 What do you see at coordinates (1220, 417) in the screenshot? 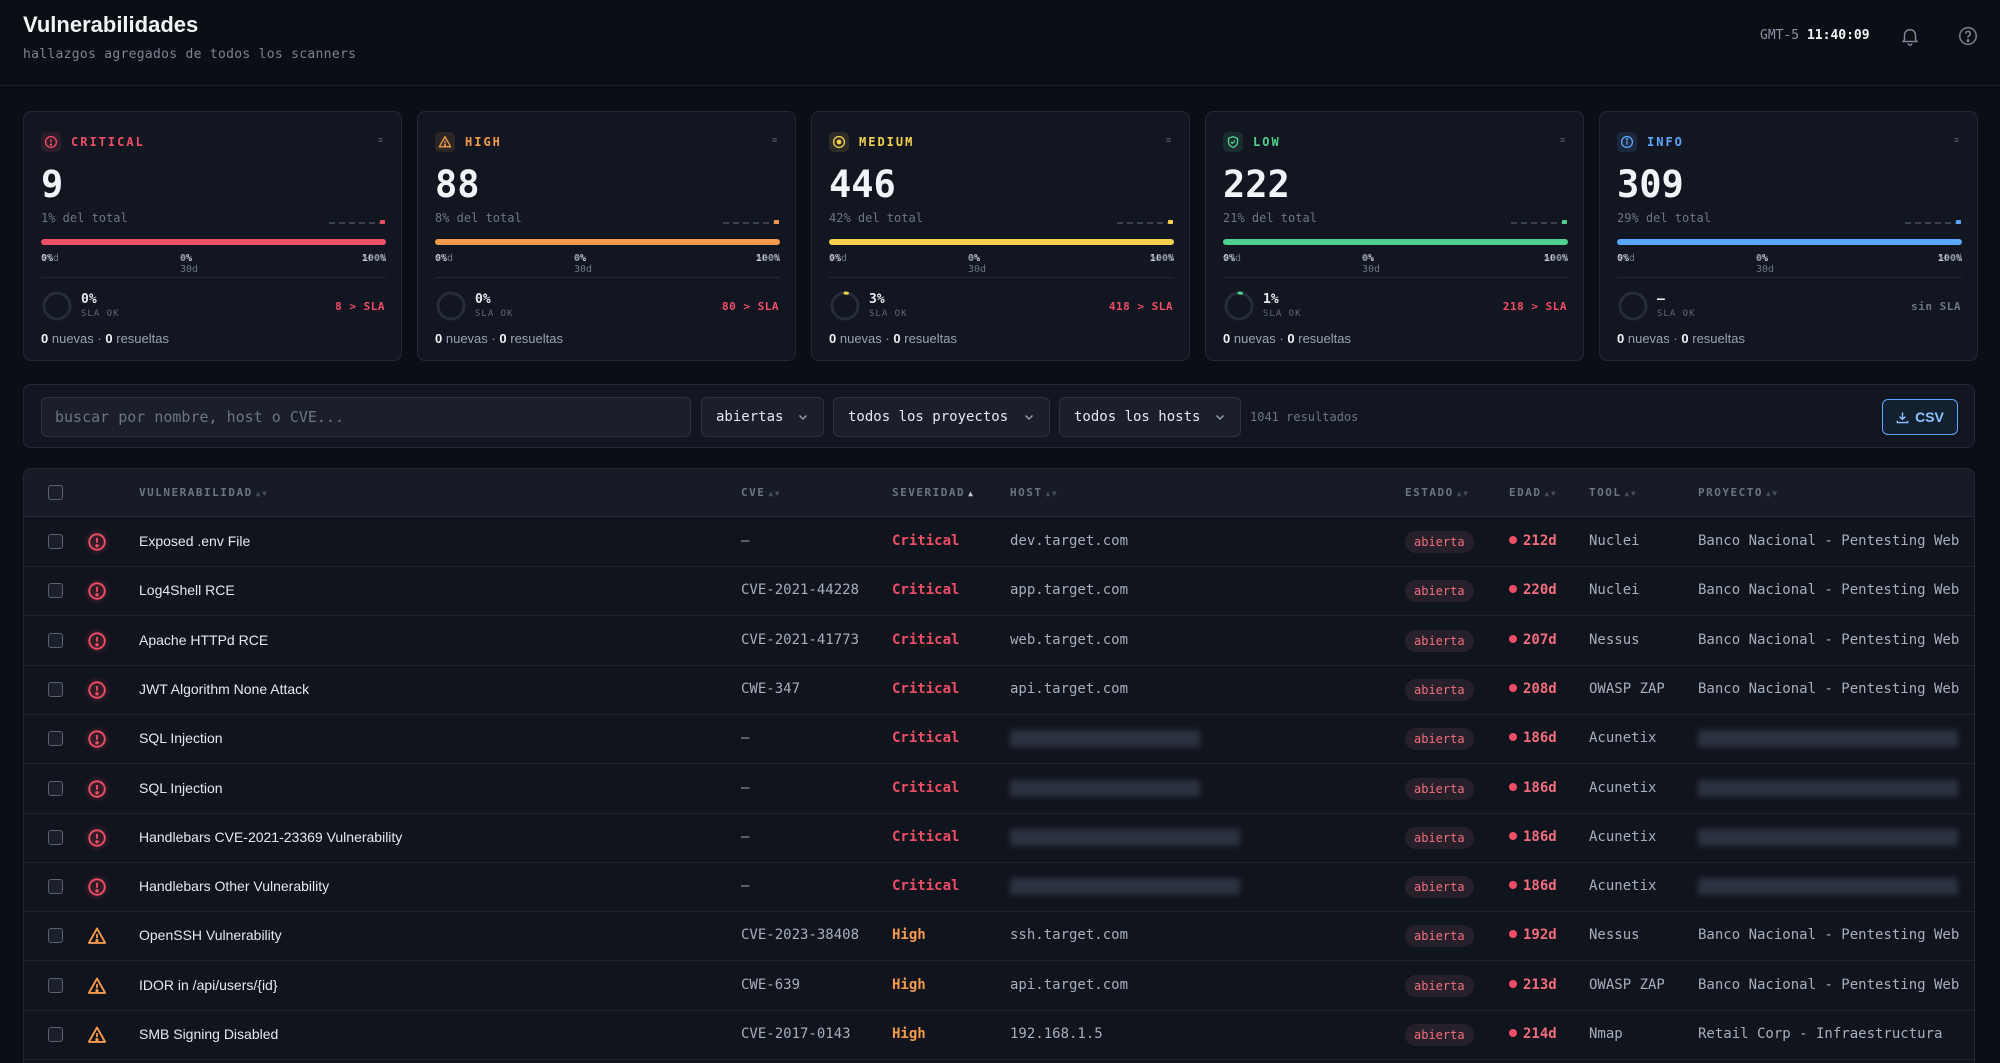
I see `chevron-down-icon` at bounding box center [1220, 417].